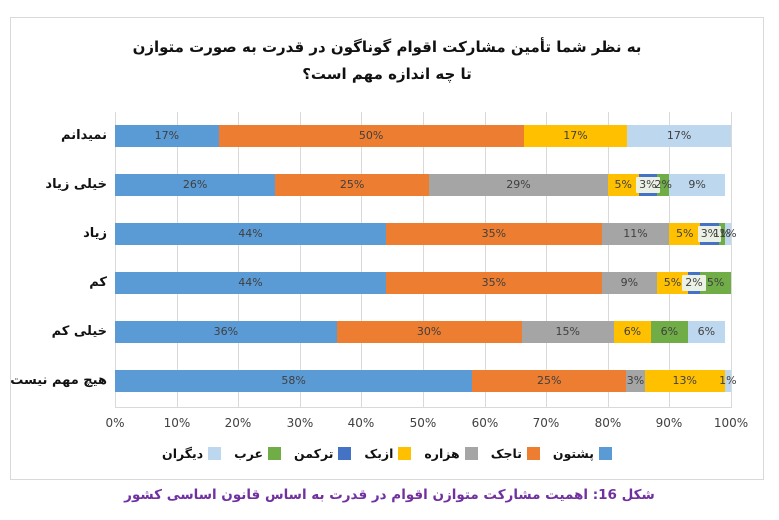 Image resolution: width=779 pixels, height=520 pixels. I want to click on bar-row: 44% 35% 9% 5% 2% 5%, so click(423, 283).